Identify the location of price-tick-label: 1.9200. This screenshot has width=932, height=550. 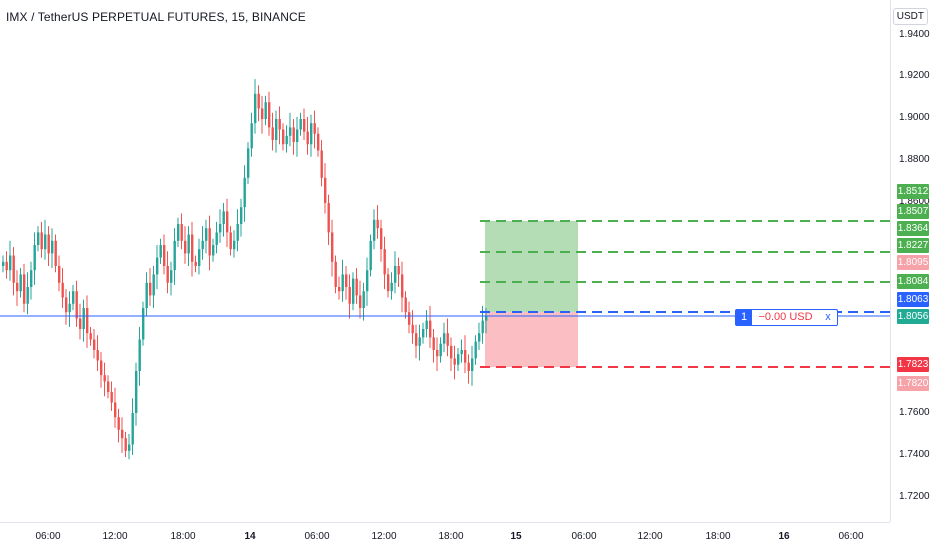
(914, 75).